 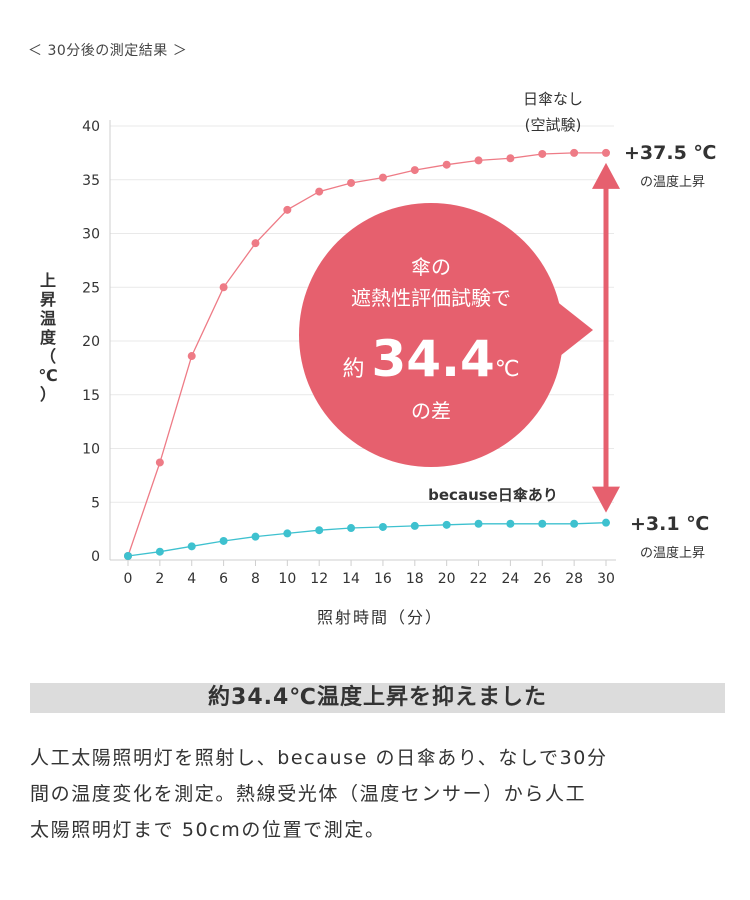 I want to click on callout-value: 約 34.4℃, so click(x=430, y=359).